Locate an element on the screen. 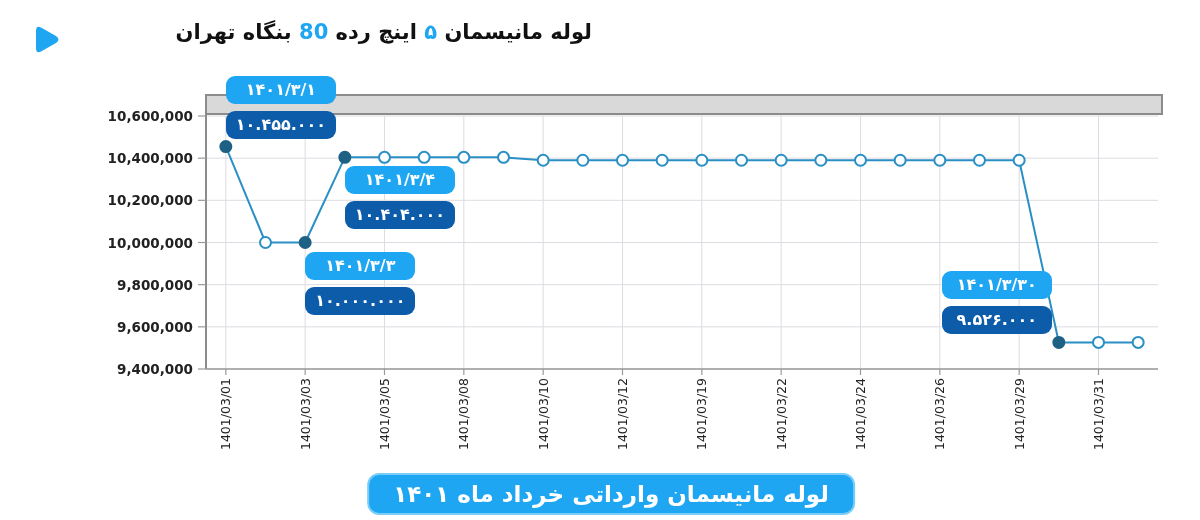 The image size is (1200, 520). x-tick-label: 1401/03/05 is located at coordinates (384, 414).